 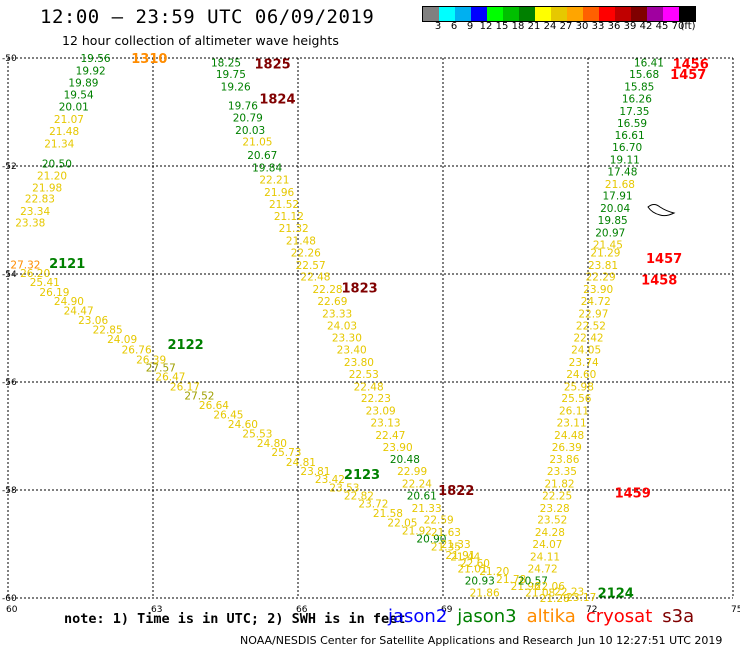 What do you see at coordinates (557, 496) in the screenshot?
I see `swh-value: 22.25` at bounding box center [557, 496].